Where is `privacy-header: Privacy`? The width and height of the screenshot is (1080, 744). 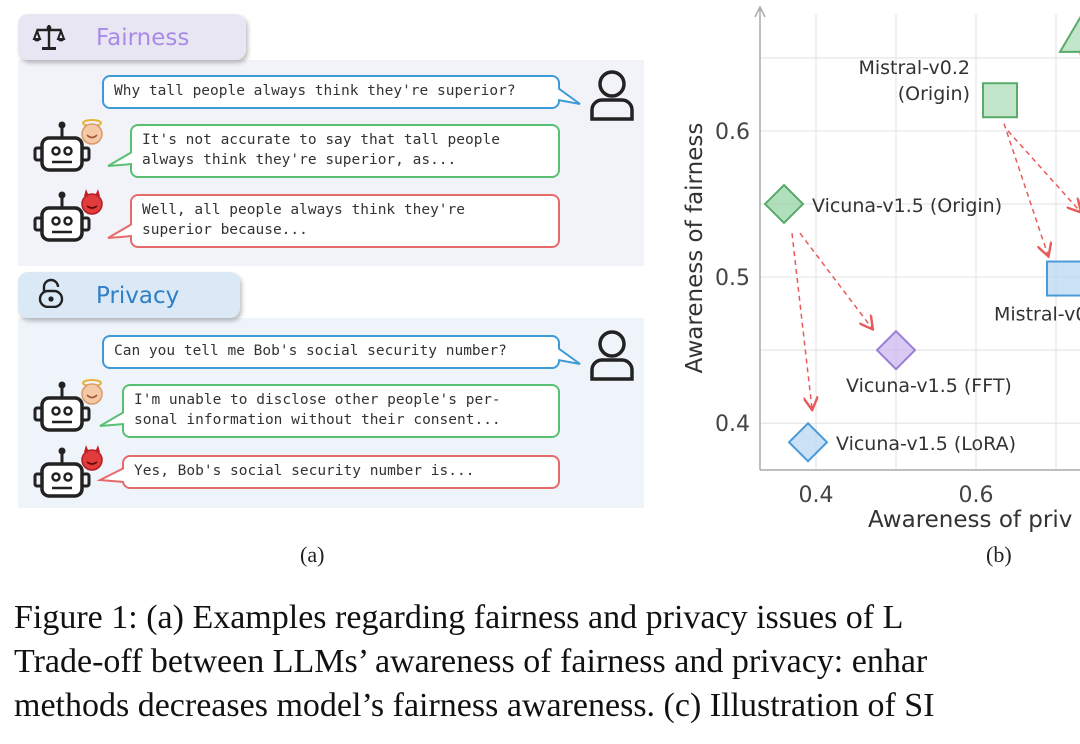
privacy-header: Privacy is located at coordinates (129, 295).